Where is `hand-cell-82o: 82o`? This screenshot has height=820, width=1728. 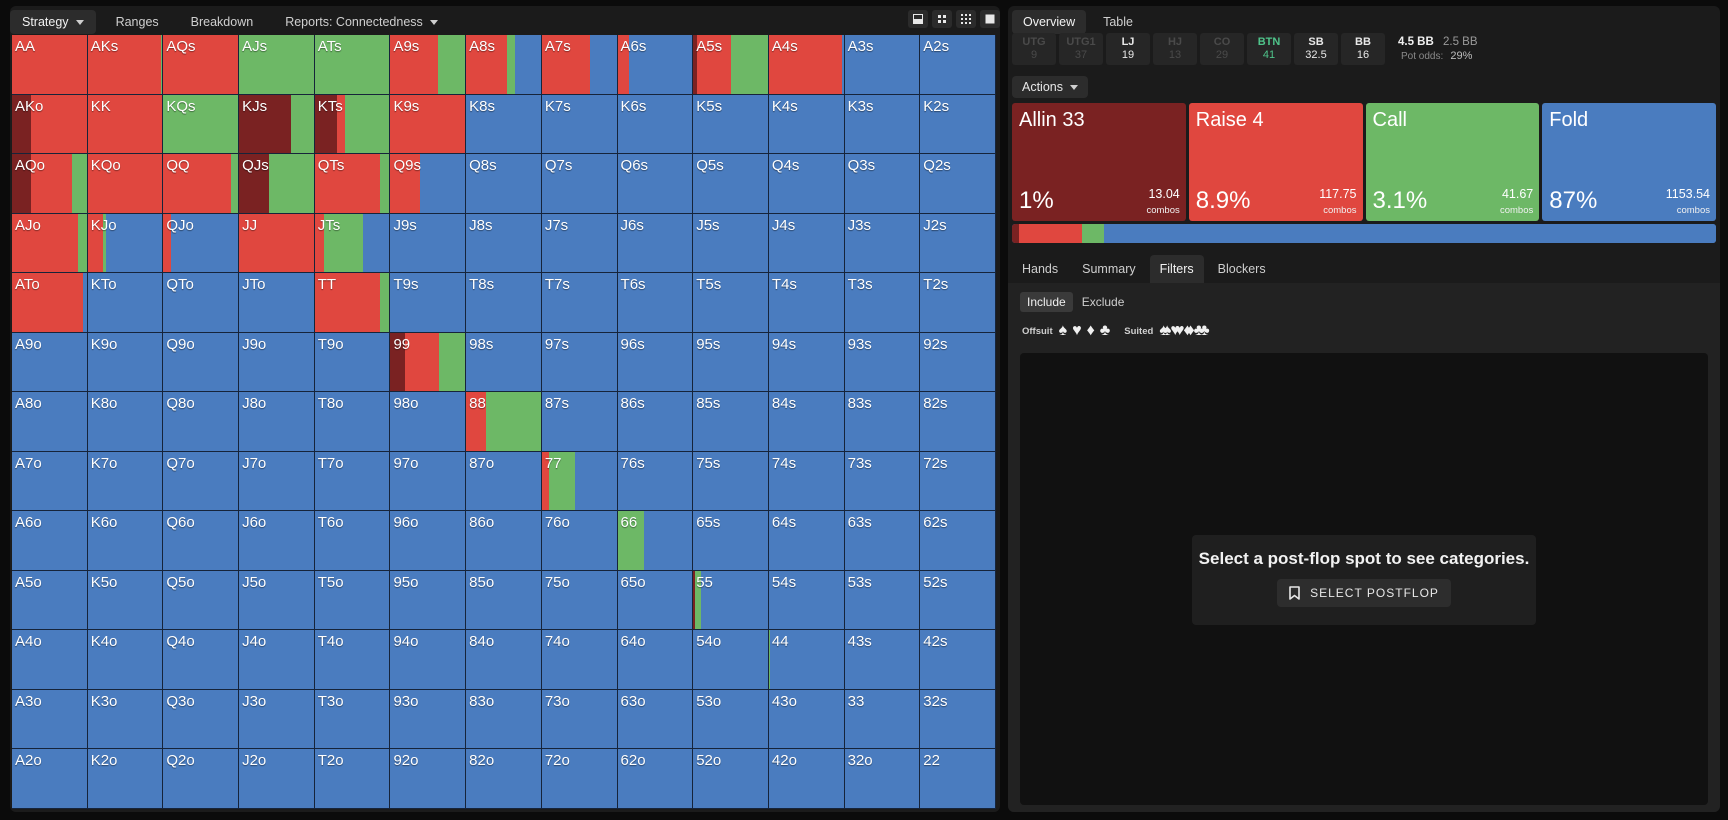 hand-cell-82o: 82o is located at coordinates (504, 779).